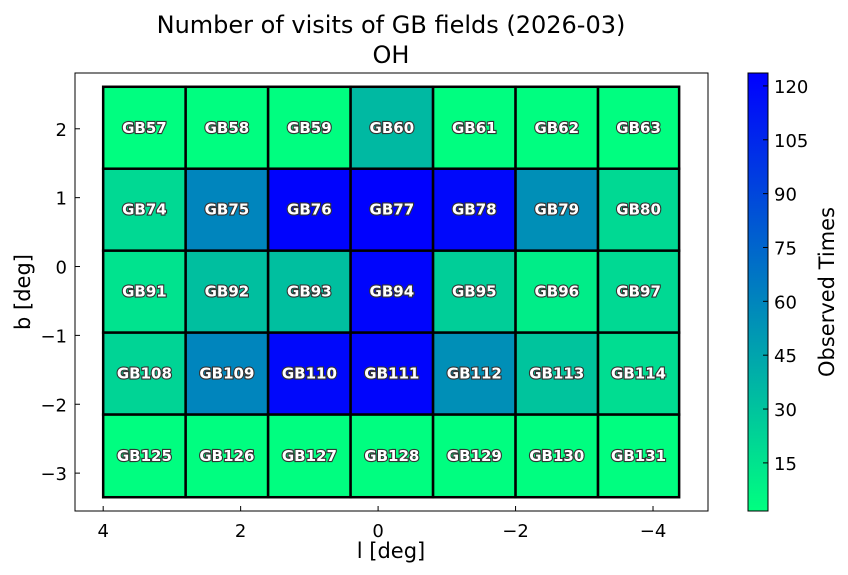  I want to click on colorbar, so click(758, 292).